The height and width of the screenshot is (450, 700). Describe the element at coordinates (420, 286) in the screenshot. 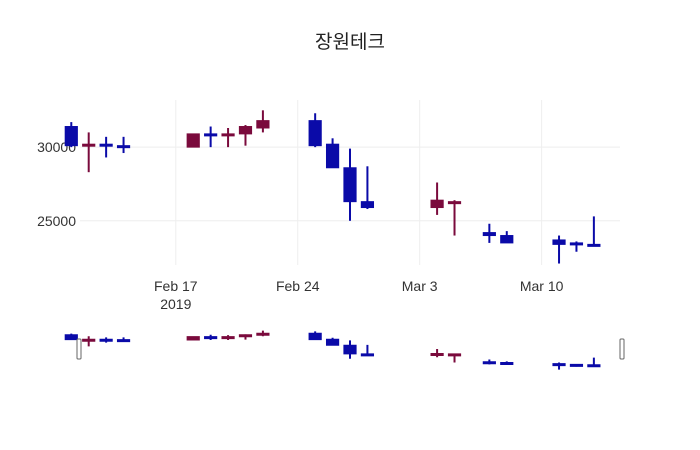

I see `x-tick-label: Mar 3` at that location.